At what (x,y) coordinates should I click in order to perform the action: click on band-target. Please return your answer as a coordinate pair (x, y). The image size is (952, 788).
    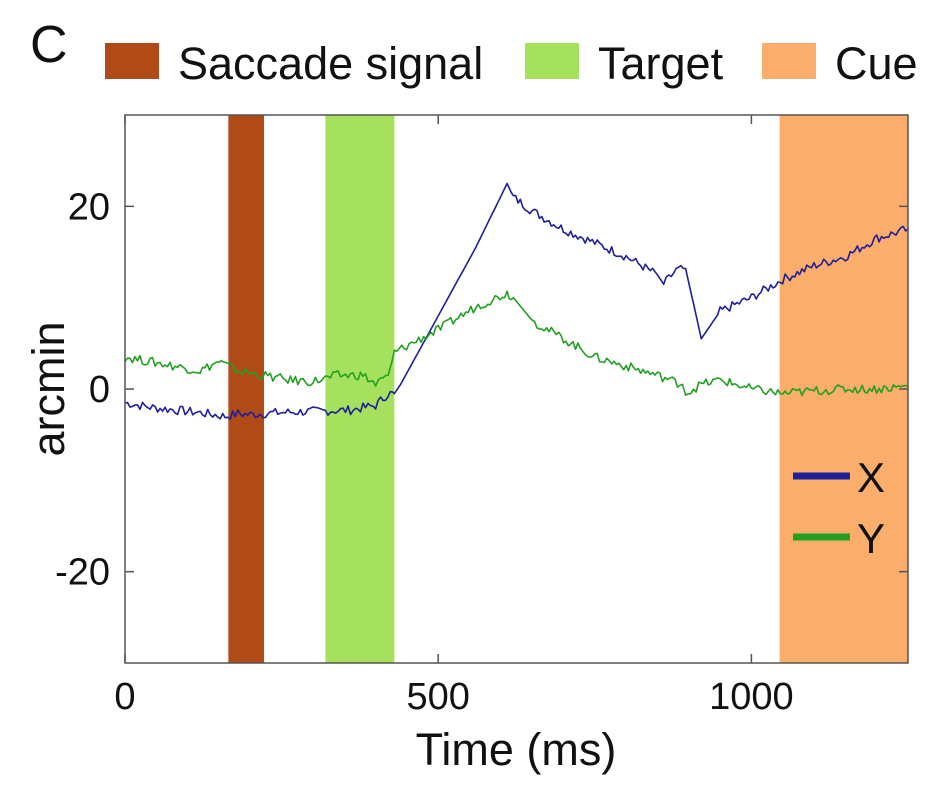
    Looking at the image, I should click on (360, 389).